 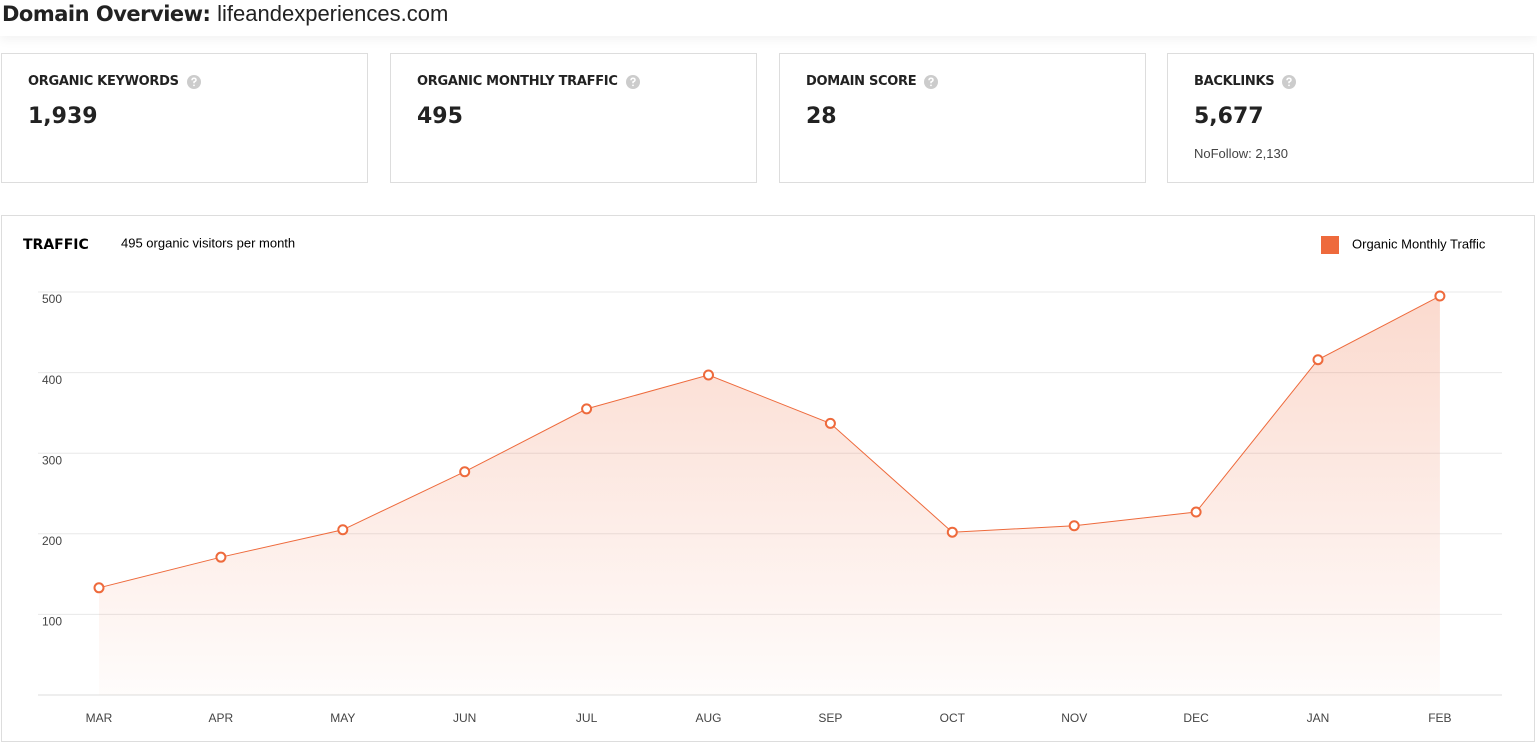 I want to click on y-tick-label: 500, so click(x=52, y=299).